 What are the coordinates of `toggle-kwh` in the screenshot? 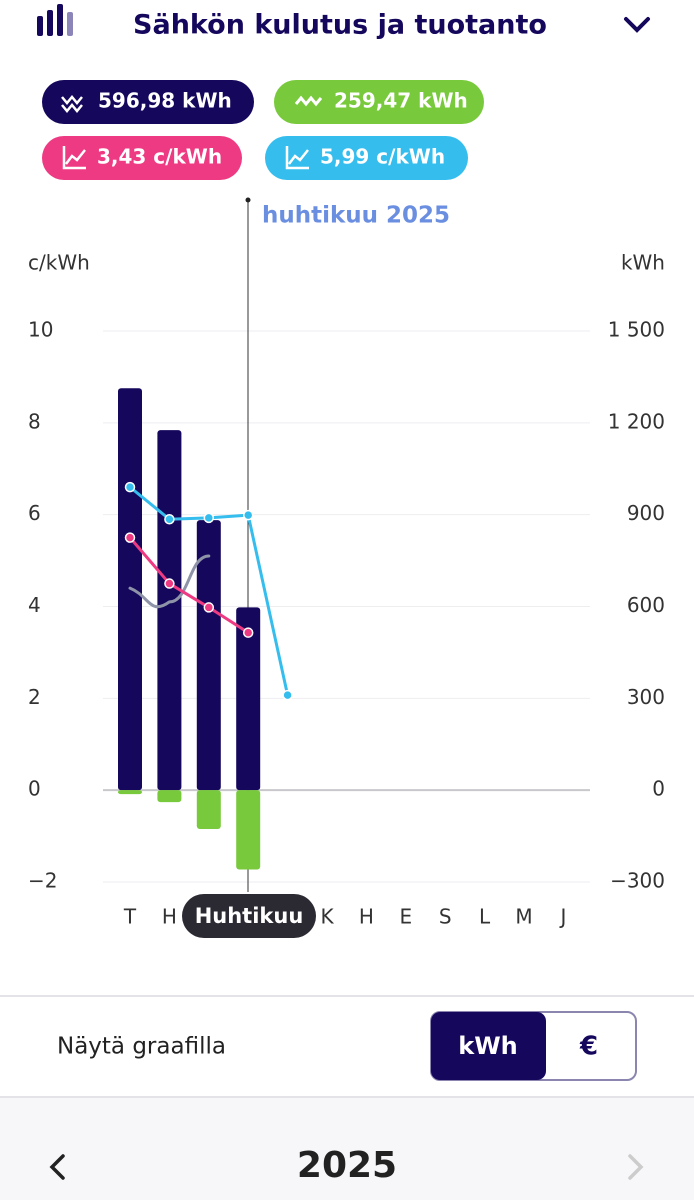 It's located at (488, 1046).